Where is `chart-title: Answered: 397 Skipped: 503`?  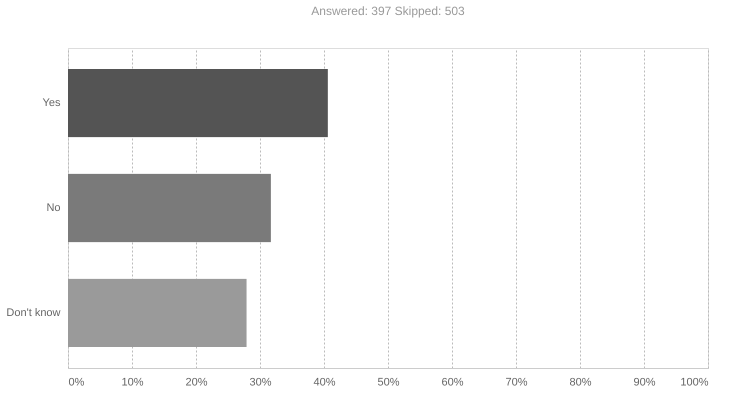
chart-title: Answered: 397 Skipped: 503 is located at coordinates (388, 11).